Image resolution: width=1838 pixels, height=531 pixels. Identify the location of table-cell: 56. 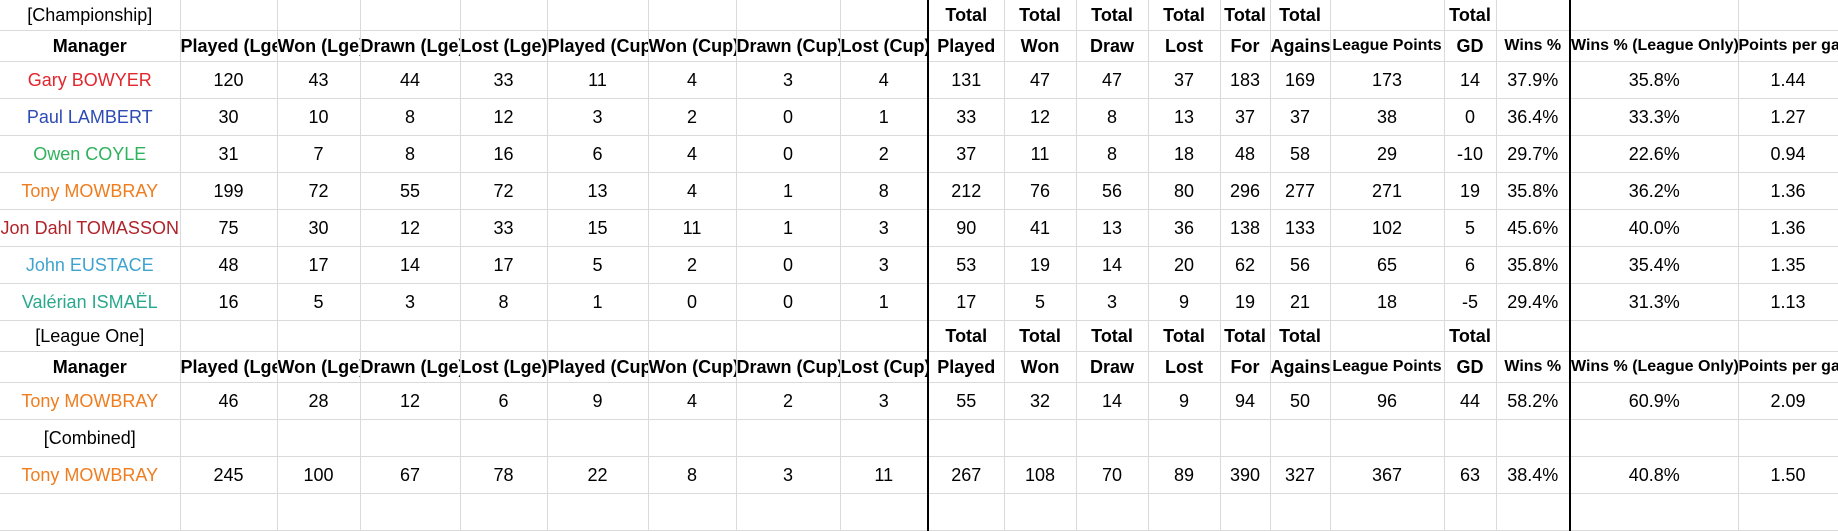
(1300, 265).